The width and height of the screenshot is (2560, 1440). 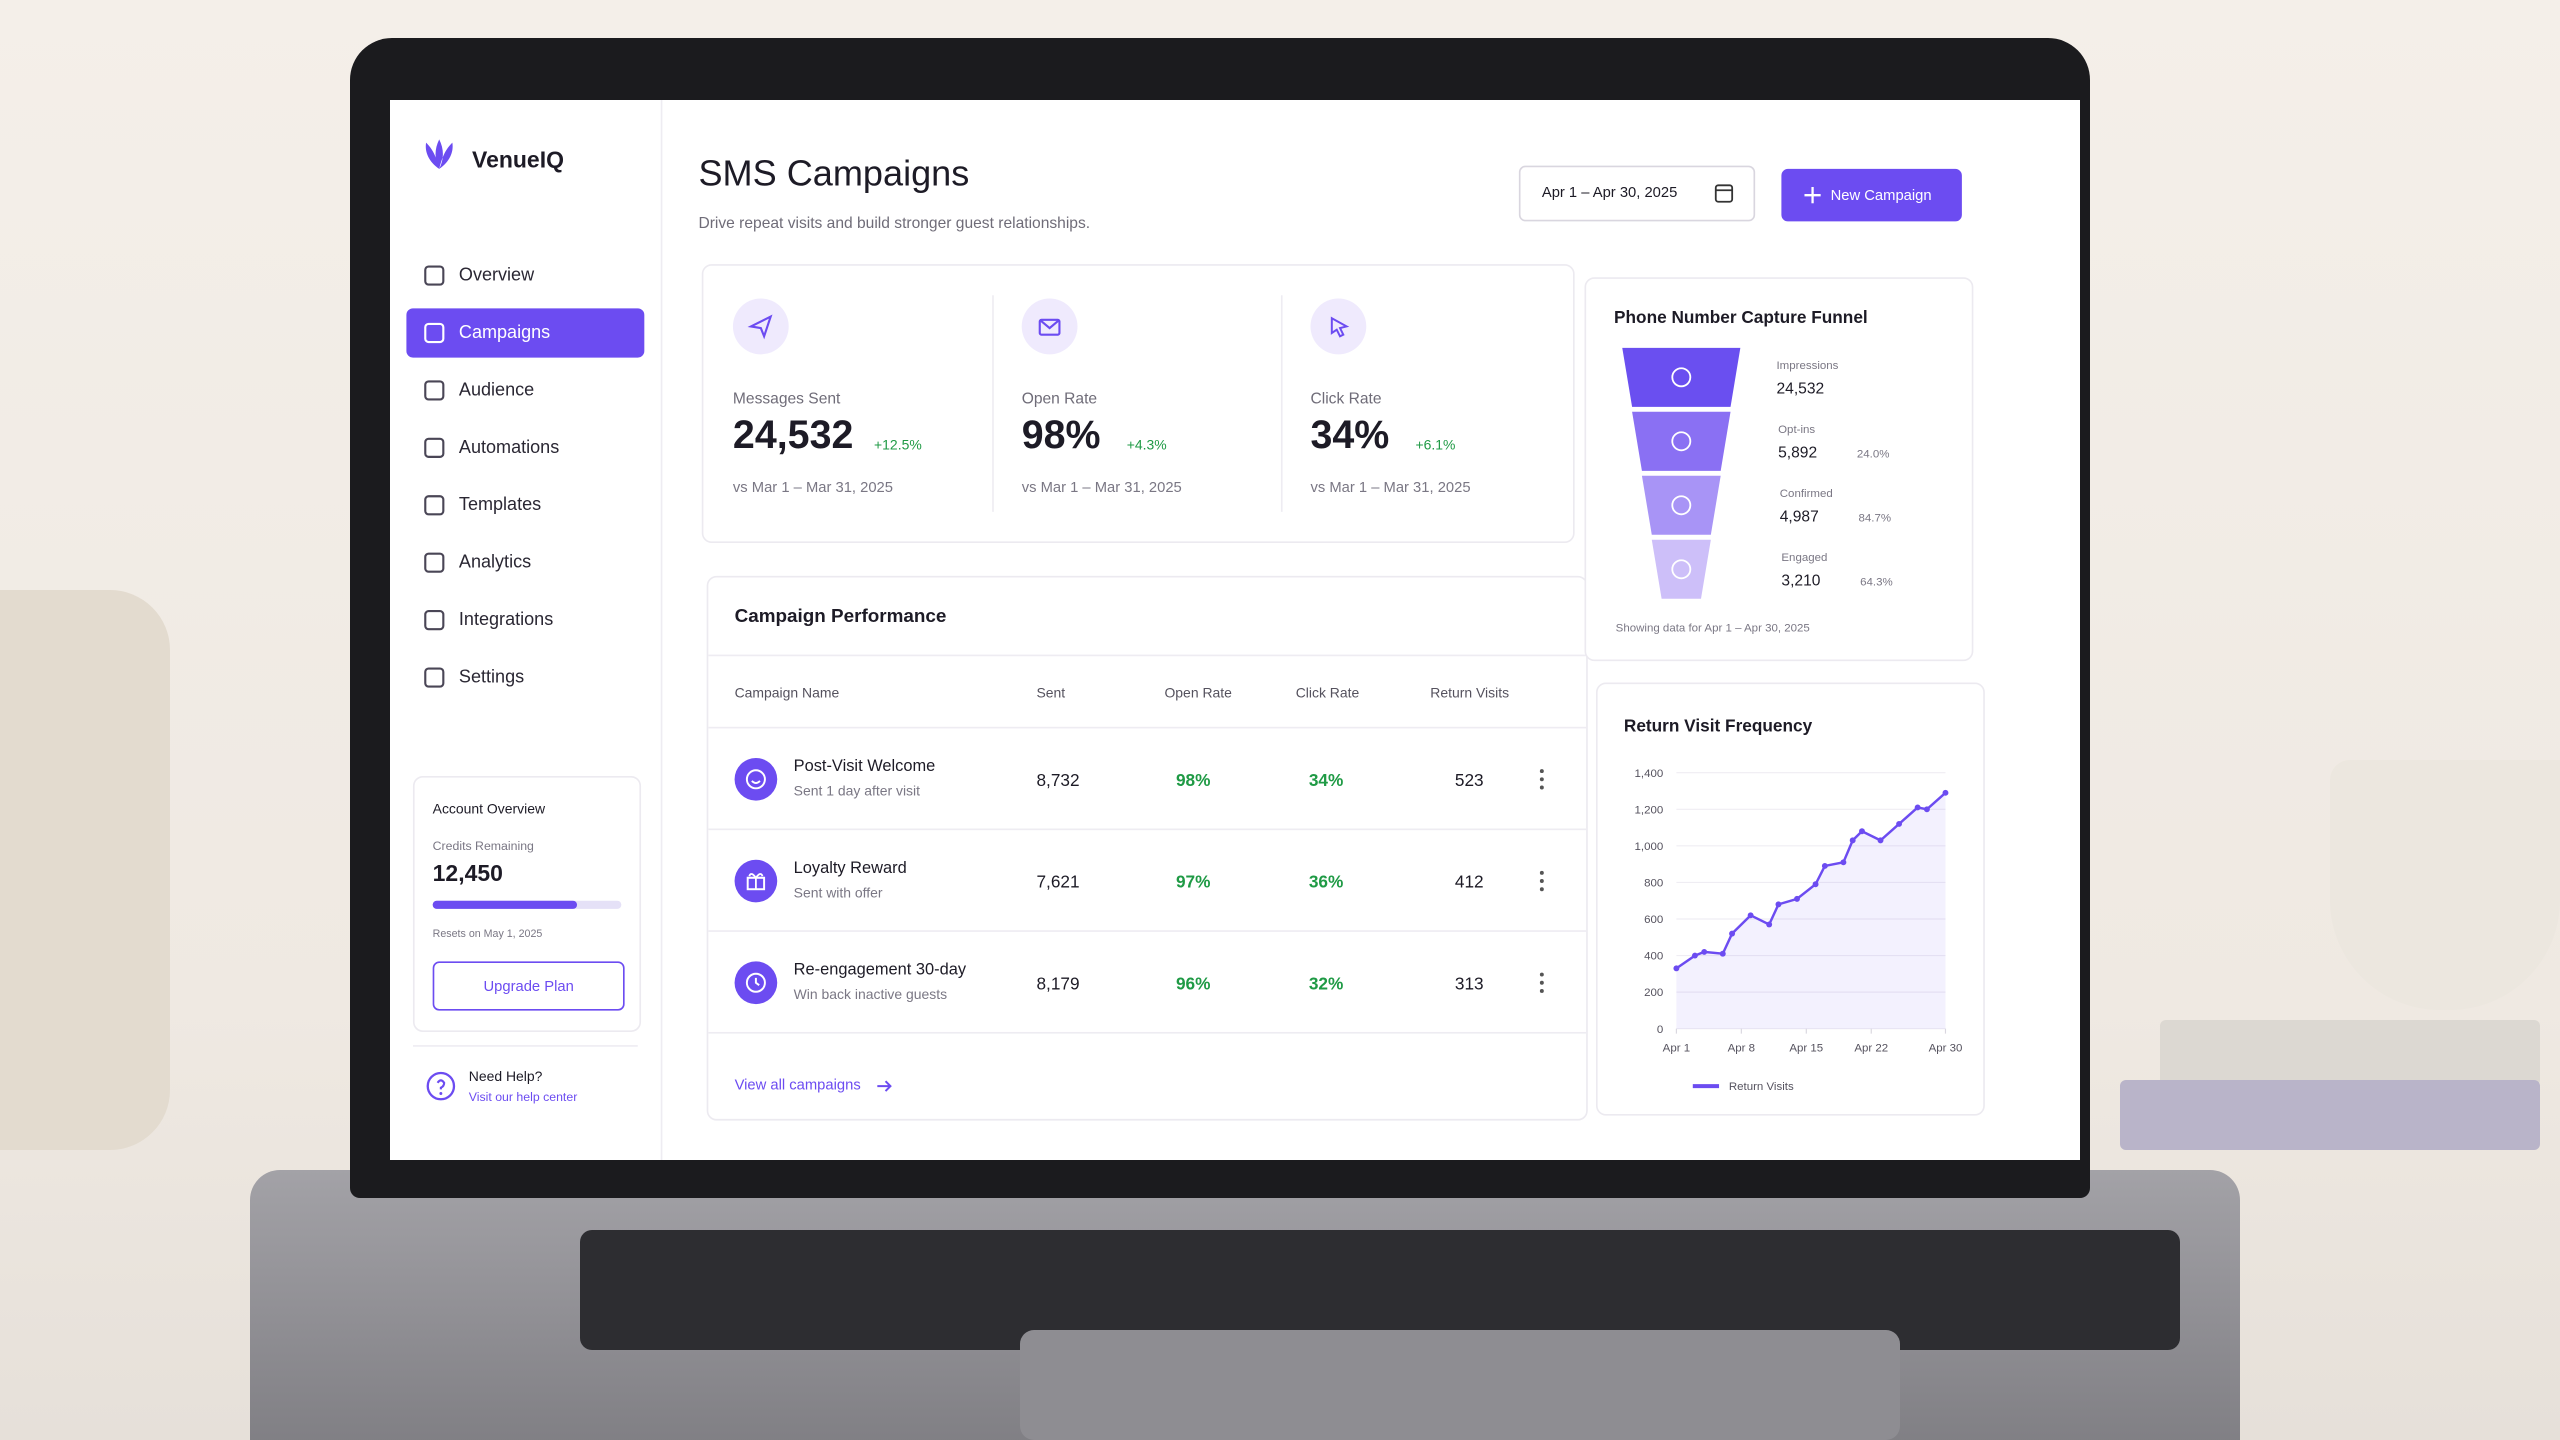 What do you see at coordinates (1881, 195) in the screenshot?
I see `new-campaign-label: New Campaign` at bounding box center [1881, 195].